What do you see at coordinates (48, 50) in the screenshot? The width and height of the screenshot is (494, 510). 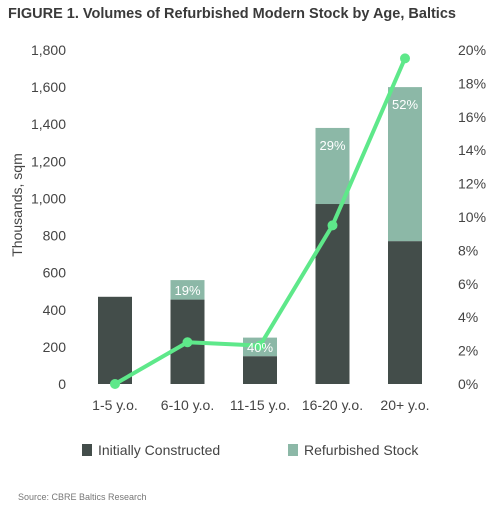 I see `y-tick-label: 1,800` at bounding box center [48, 50].